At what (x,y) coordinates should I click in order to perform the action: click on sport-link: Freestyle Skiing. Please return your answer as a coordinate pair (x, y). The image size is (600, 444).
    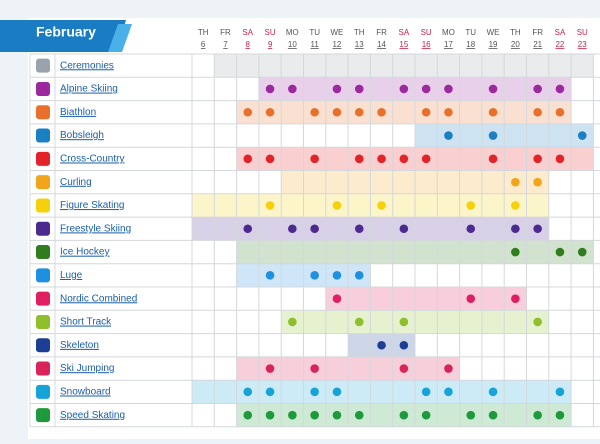
    Looking at the image, I should click on (95, 228).